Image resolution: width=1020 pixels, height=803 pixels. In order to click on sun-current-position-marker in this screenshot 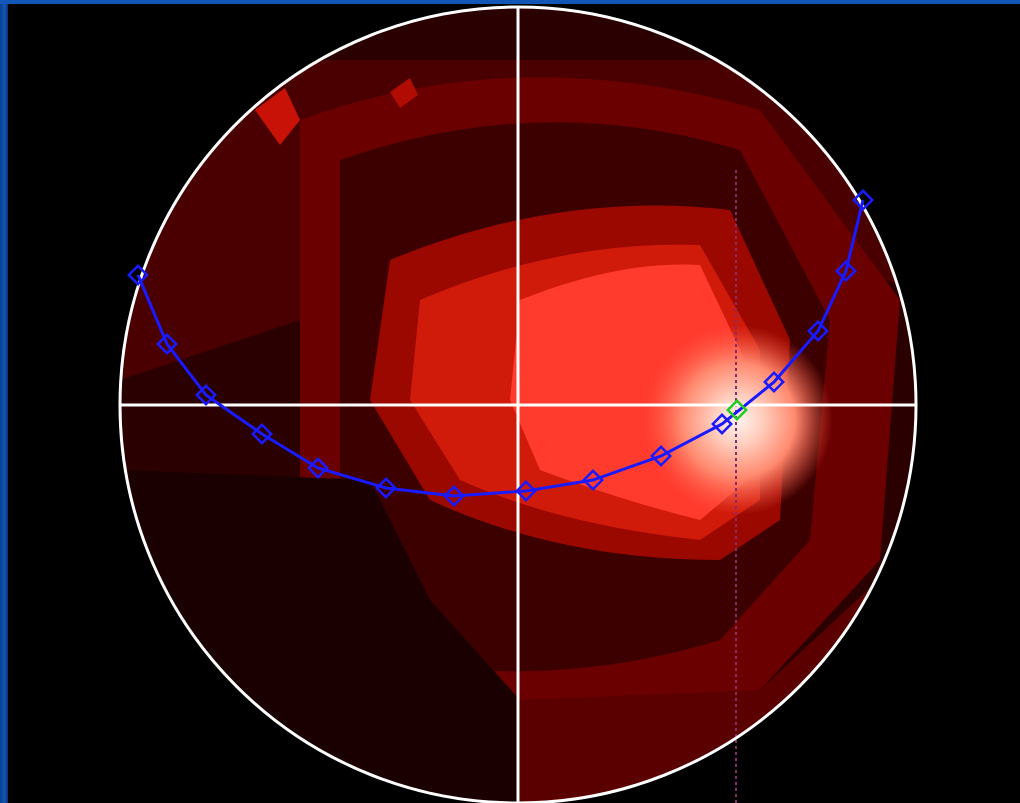, I will do `click(737, 410)`.